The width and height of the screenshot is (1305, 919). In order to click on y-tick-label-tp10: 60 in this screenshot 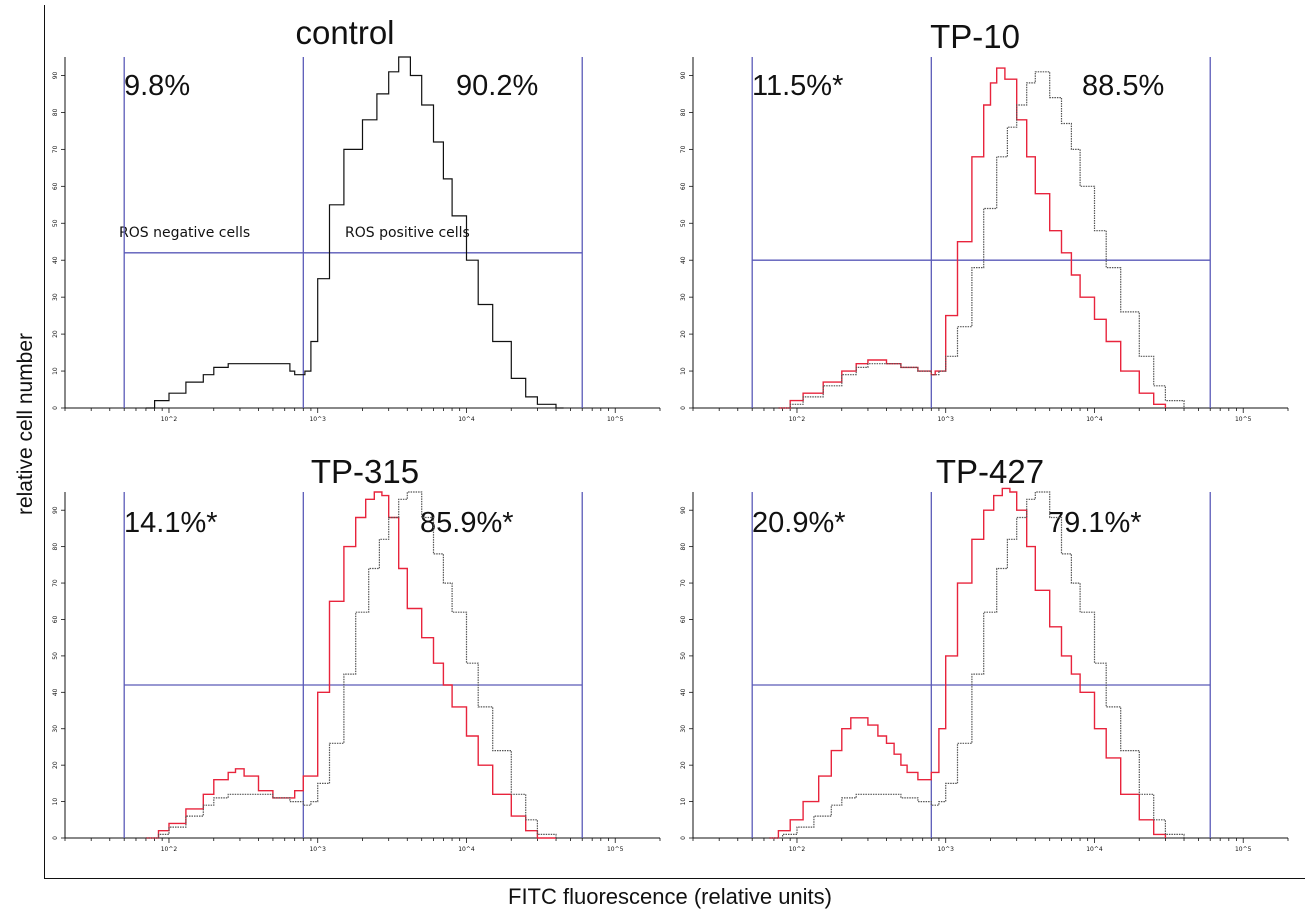, I will do `click(683, 186)`.